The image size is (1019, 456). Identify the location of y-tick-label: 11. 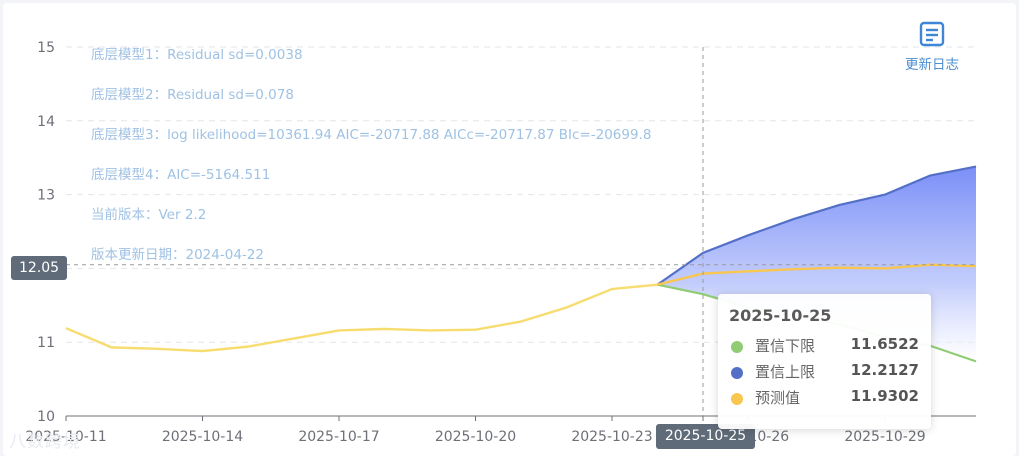
(46, 343).